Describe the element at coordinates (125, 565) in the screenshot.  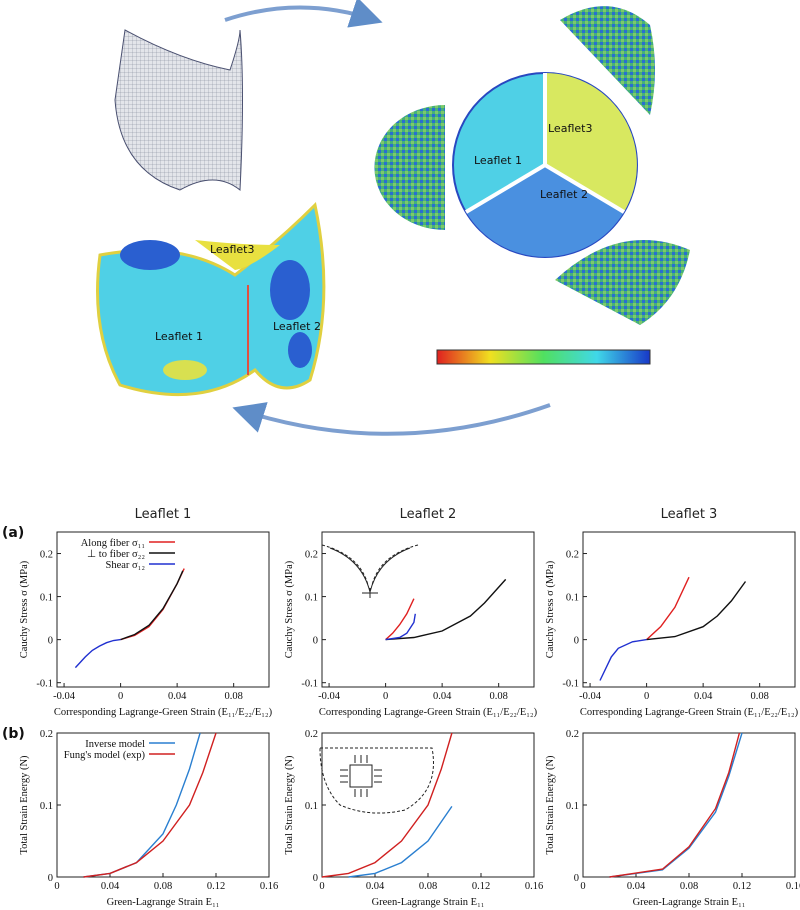
I see `legend-label: Shear σ₁₂` at that location.